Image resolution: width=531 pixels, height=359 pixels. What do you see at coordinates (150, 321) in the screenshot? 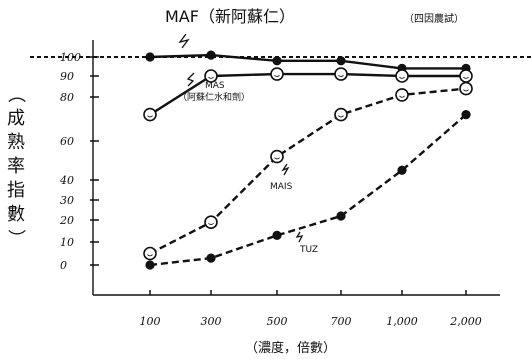
I see `x-tick-label: 100` at bounding box center [150, 321].